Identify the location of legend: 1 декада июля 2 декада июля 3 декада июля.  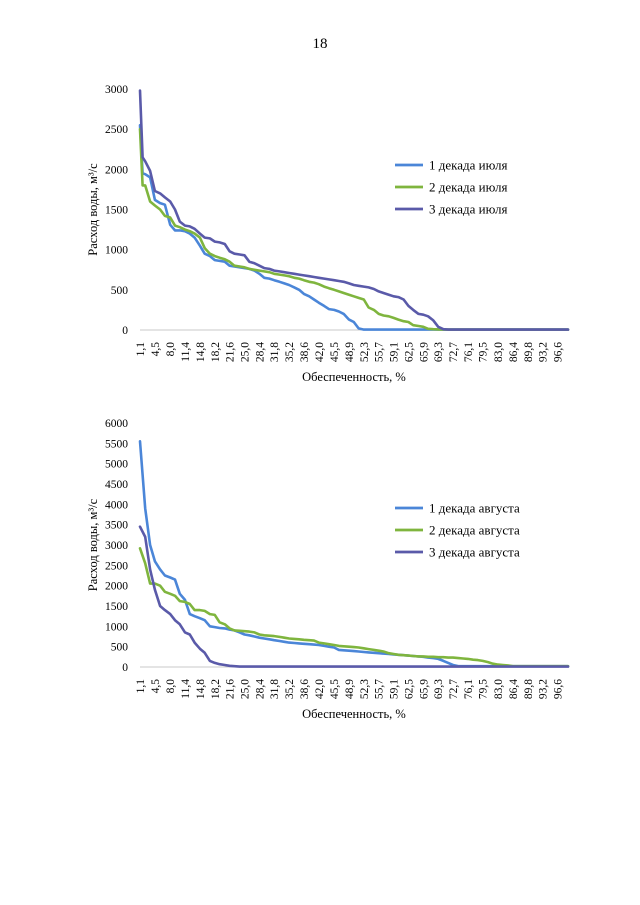
(451, 187).